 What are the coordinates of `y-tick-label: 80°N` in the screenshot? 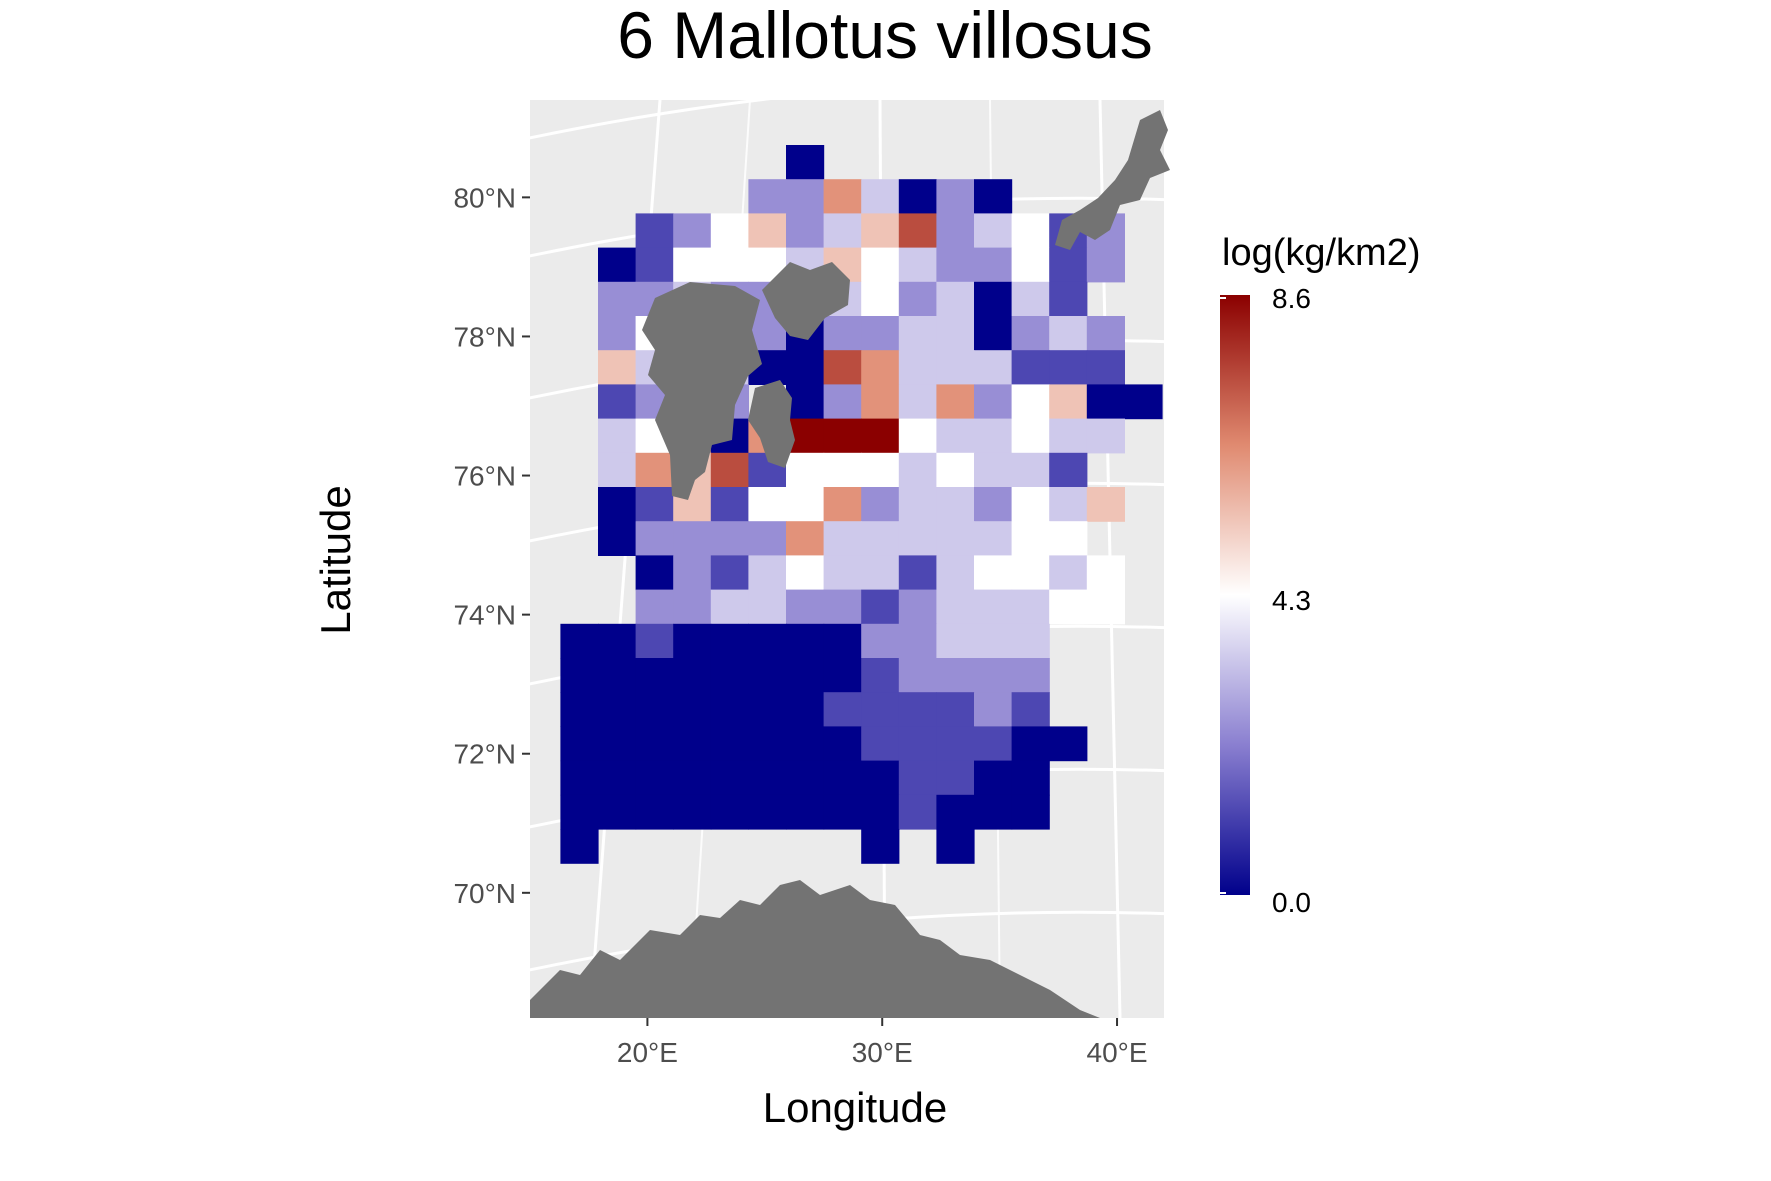 It's located at (484, 197).